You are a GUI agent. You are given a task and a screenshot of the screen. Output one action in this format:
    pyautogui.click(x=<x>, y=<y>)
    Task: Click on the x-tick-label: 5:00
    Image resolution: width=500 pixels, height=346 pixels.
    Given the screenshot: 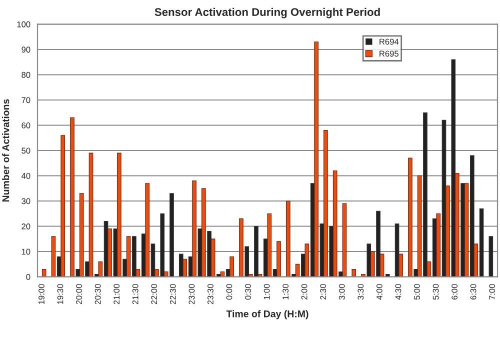 What is the action you would take?
    pyautogui.click(x=417, y=292)
    